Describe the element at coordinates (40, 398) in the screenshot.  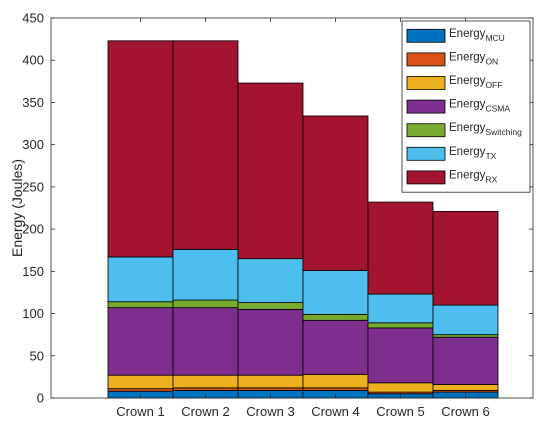
I see `y-tick-label: 0` at that location.